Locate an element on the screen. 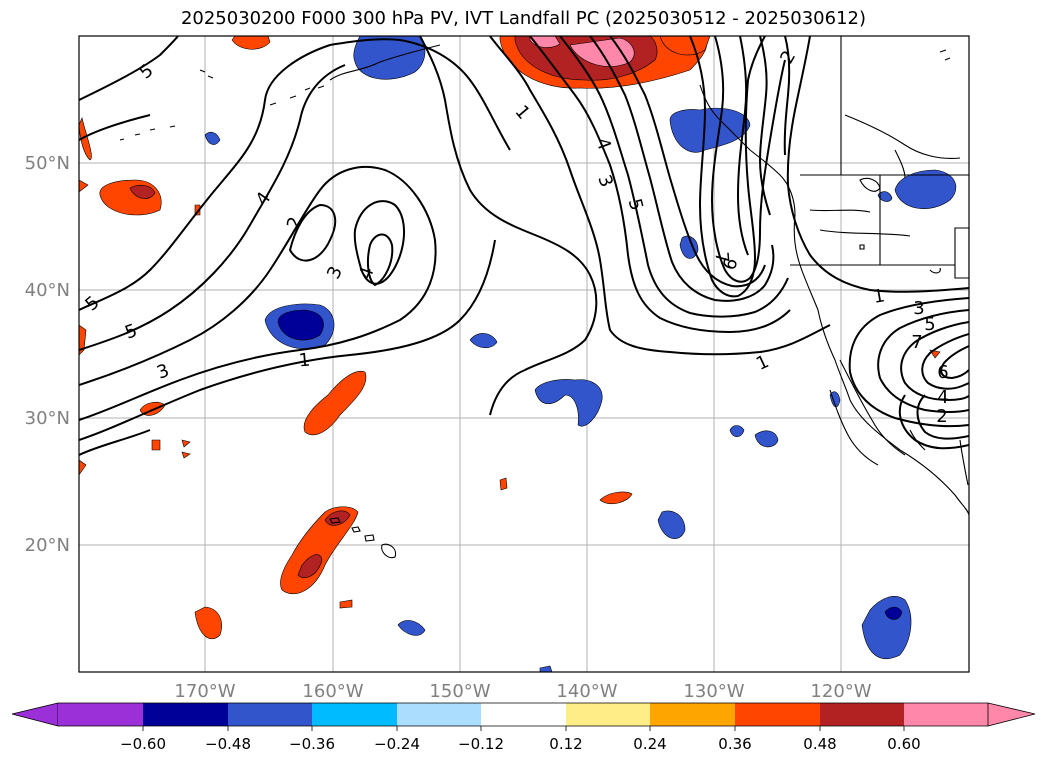 Image resolution: width=1047 pixels, height=765 pixels. colorbar-tick-label: 0.12 is located at coordinates (565, 744).